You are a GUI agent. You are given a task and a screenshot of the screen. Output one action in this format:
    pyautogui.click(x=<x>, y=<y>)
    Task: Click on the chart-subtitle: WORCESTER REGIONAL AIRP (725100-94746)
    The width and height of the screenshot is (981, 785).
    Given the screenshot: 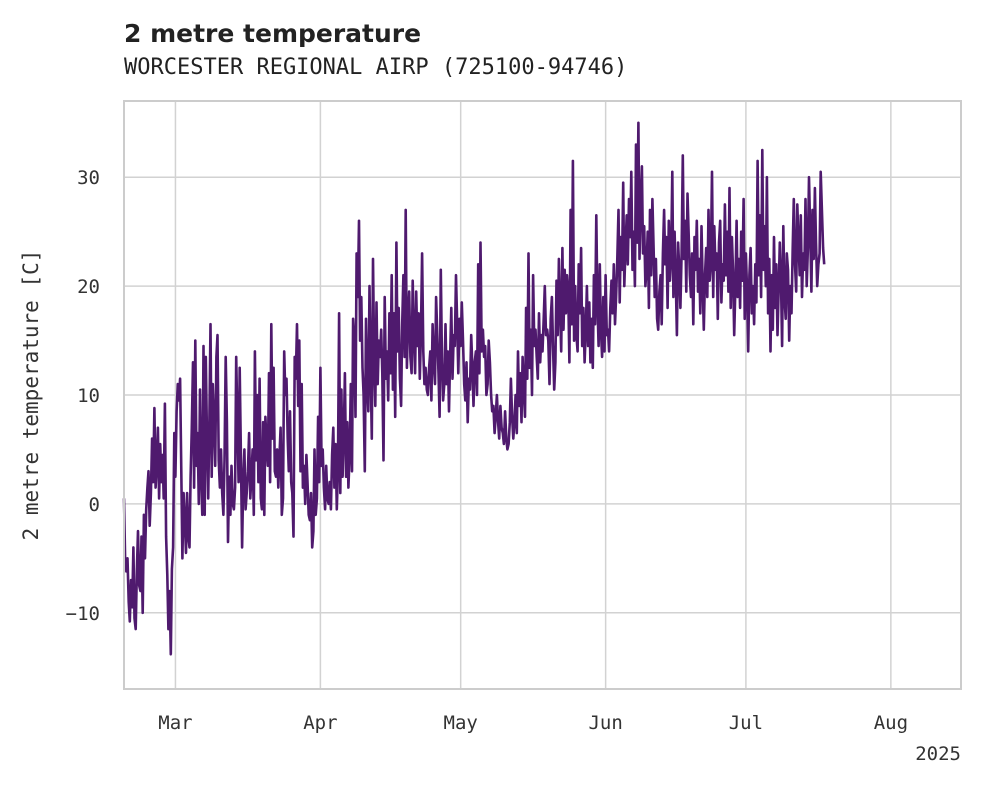 What is the action you would take?
    pyautogui.click(x=375, y=67)
    